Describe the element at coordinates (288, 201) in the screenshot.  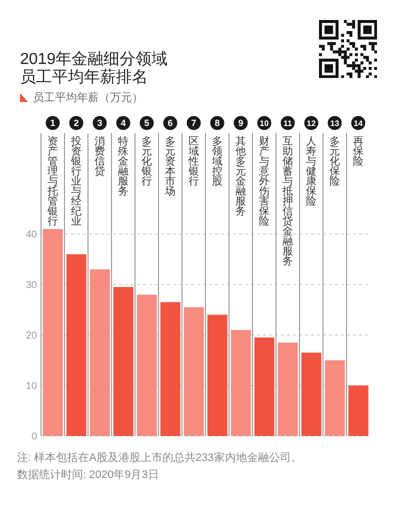
I see `category-label: 互助储蓄与抵押信贷金融服务` at that location.